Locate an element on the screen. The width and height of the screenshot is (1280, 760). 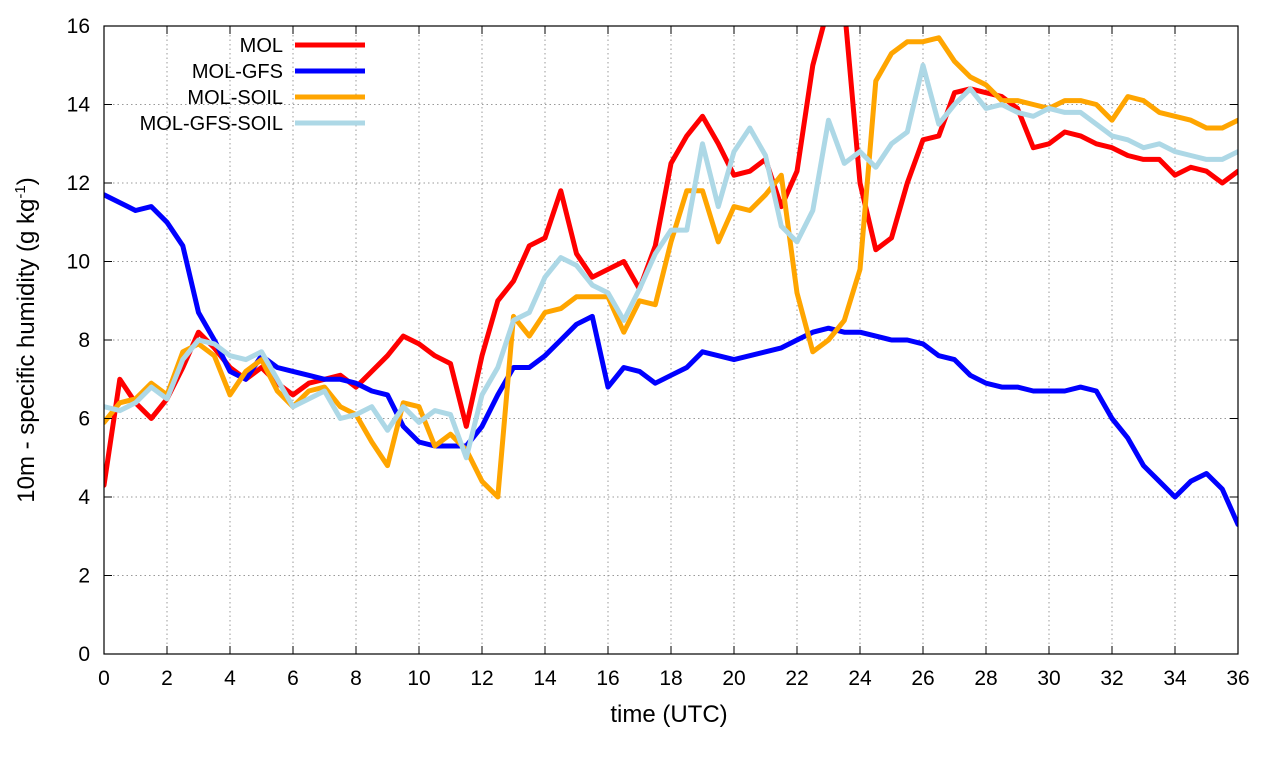
x-tick-label: 36 is located at coordinates (1237, 678).